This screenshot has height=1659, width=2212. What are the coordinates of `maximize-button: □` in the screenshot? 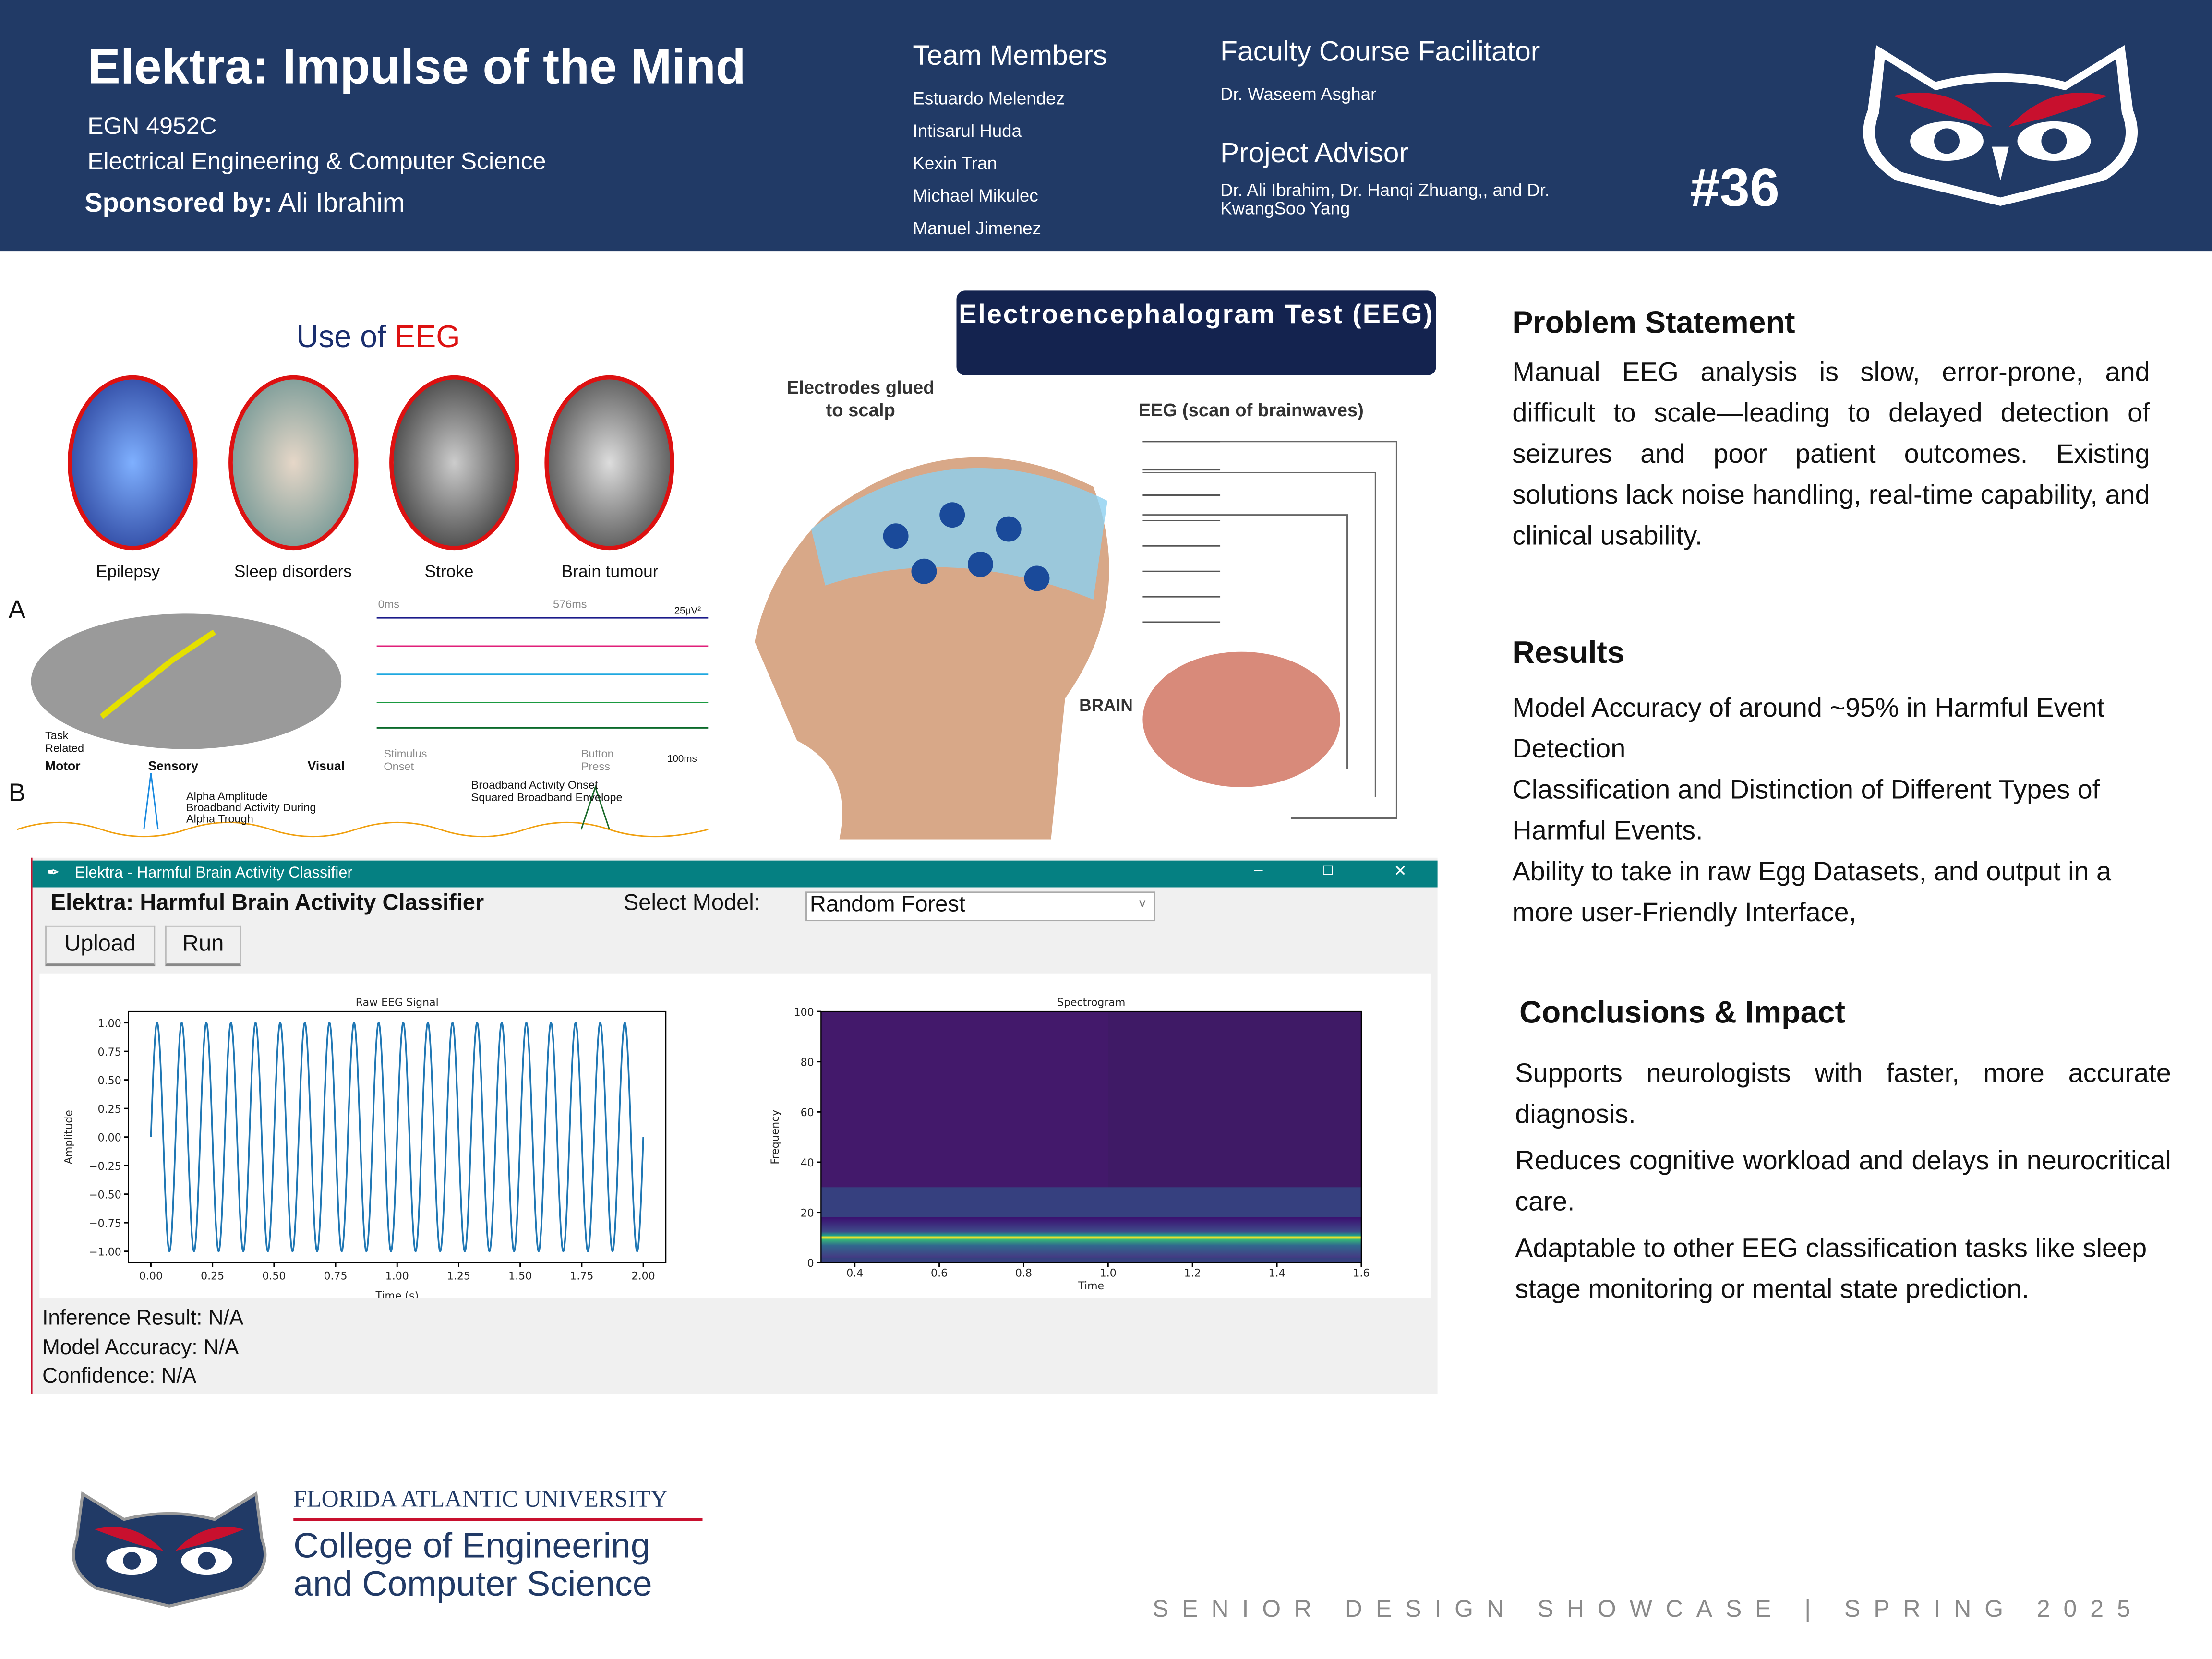 It's located at (1328, 870).